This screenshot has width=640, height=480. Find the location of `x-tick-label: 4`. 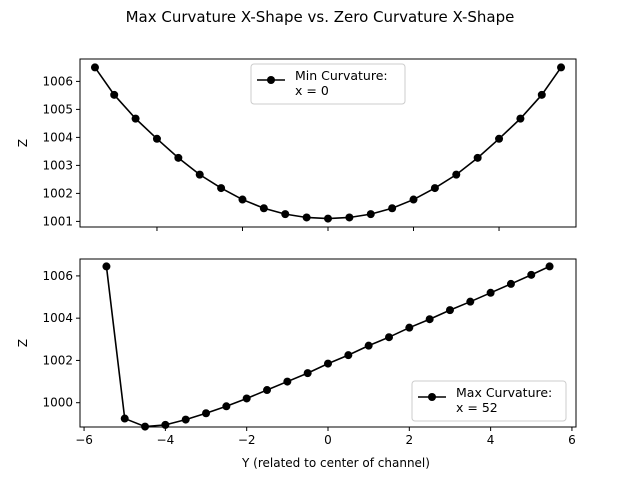

x-tick-label: 4 is located at coordinates (491, 440).